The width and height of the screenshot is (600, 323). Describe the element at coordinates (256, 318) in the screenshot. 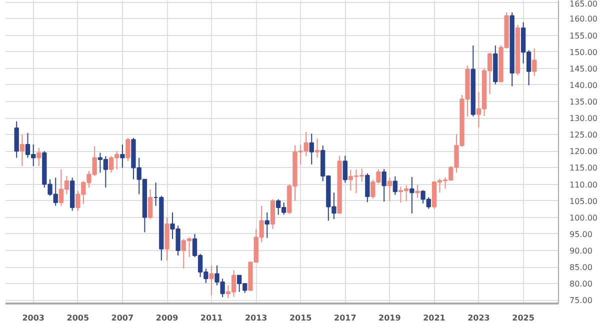

I see `x-tick-label: 2013` at that location.